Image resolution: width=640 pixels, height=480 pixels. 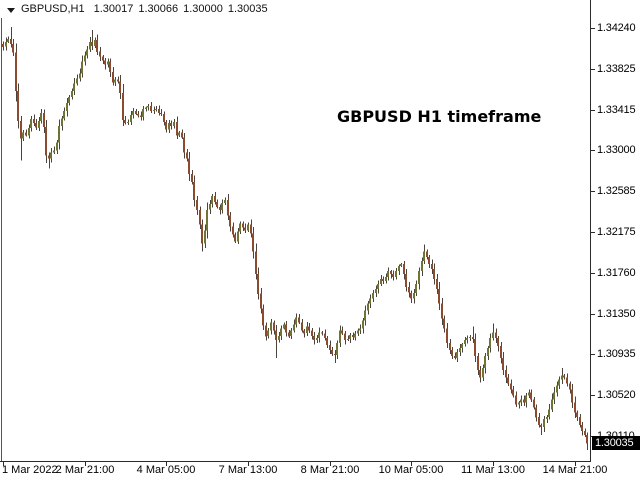 What do you see at coordinates (575, 470) in the screenshot?
I see `time-axis-label: 14 Mar 21:00` at bounding box center [575, 470].